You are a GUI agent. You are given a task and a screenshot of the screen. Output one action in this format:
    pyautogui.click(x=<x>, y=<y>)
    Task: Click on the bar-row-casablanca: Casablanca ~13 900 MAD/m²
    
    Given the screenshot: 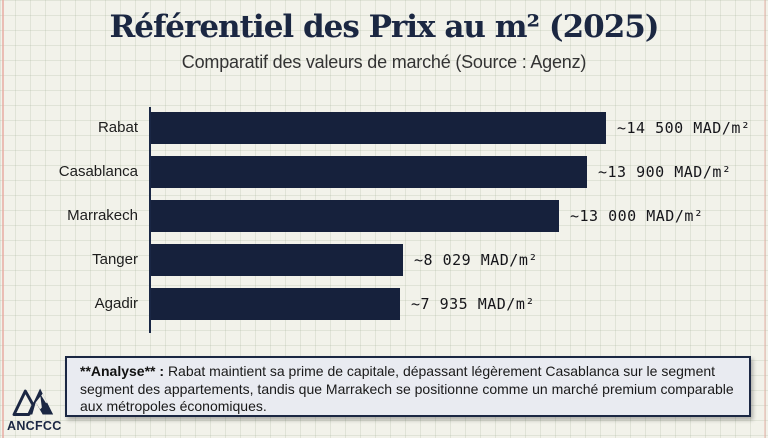 What is the action you would take?
    pyautogui.click(x=395, y=172)
    